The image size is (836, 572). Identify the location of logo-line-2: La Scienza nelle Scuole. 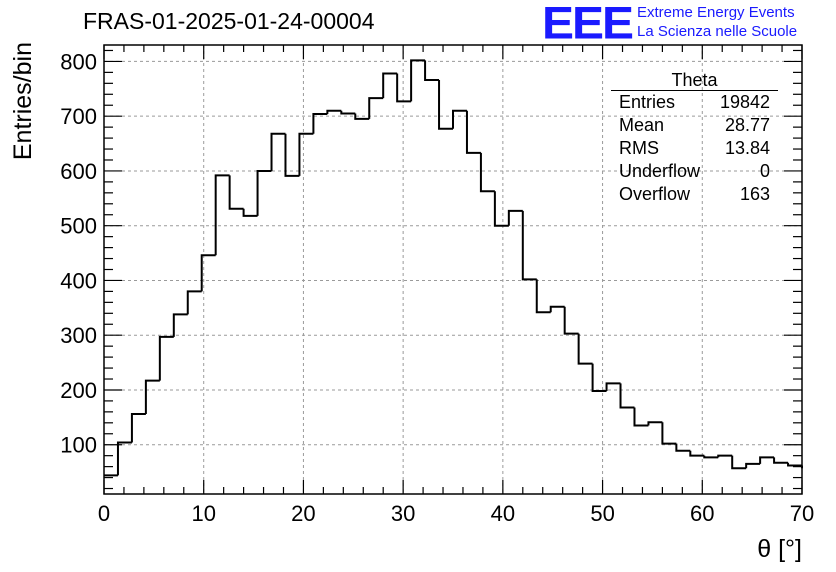
(717, 31).